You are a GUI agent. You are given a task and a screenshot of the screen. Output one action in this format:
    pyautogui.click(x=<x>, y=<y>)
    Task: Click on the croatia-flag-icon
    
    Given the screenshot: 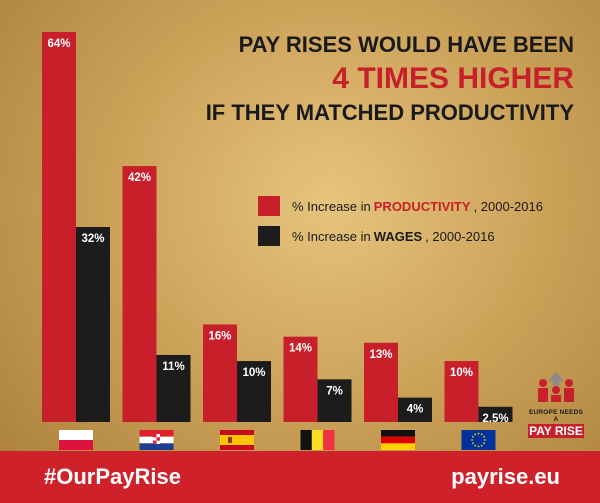 What is the action you would take?
    pyautogui.click(x=156, y=440)
    